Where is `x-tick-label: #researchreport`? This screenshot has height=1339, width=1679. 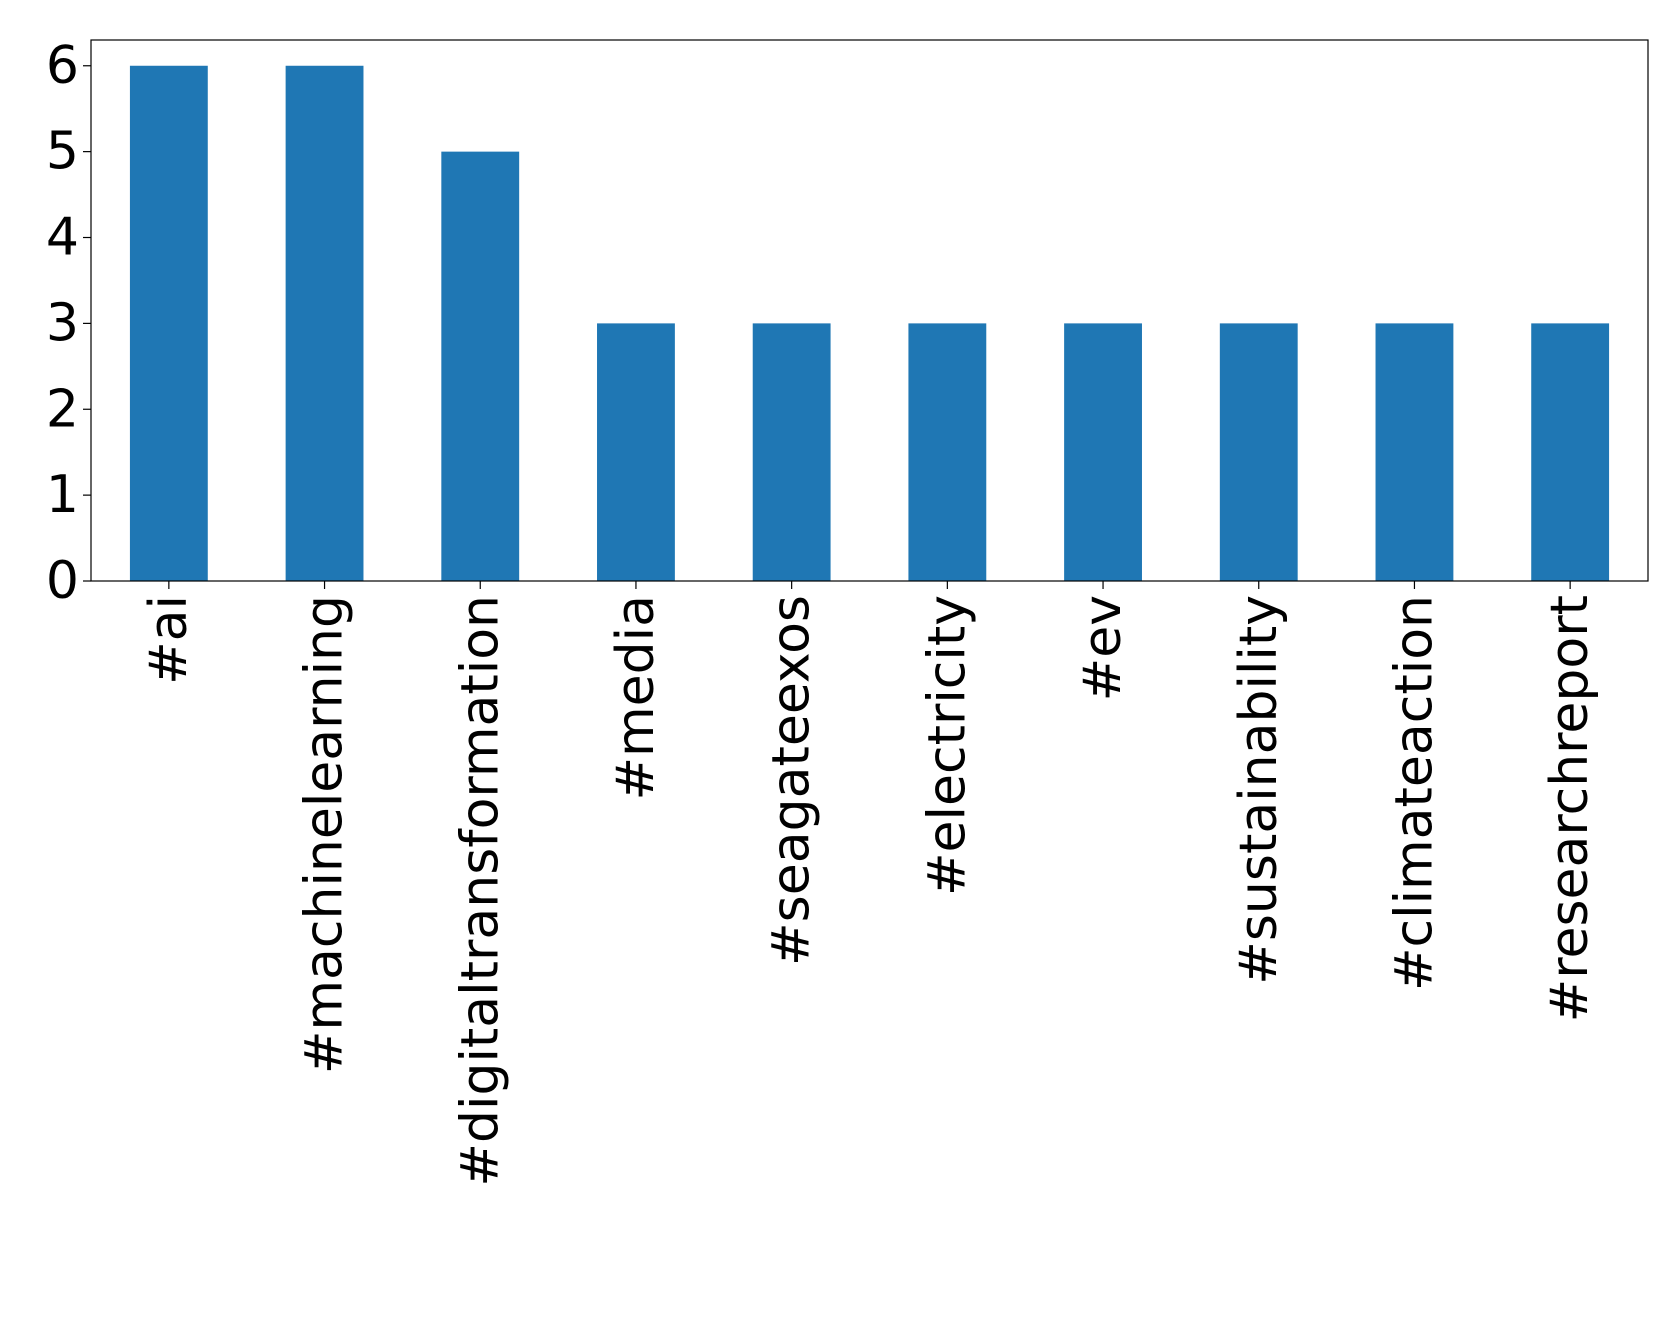 x-tick-label: #researchreport is located at coordinates (1570, 808).